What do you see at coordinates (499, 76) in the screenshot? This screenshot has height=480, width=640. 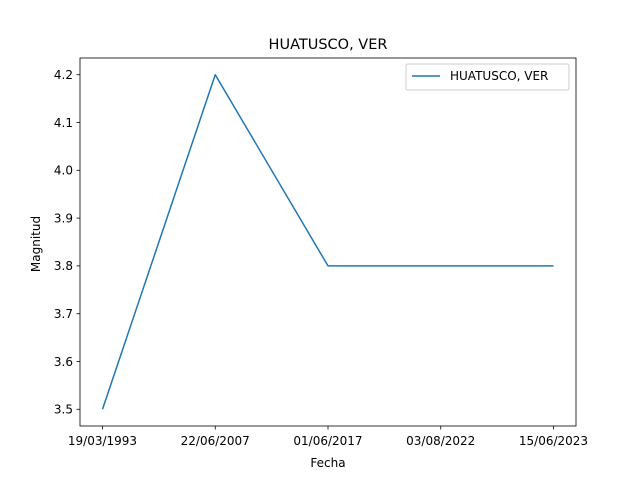 I see `legend-label: HUATUSCO, VER` at bounding box center [499, 76].